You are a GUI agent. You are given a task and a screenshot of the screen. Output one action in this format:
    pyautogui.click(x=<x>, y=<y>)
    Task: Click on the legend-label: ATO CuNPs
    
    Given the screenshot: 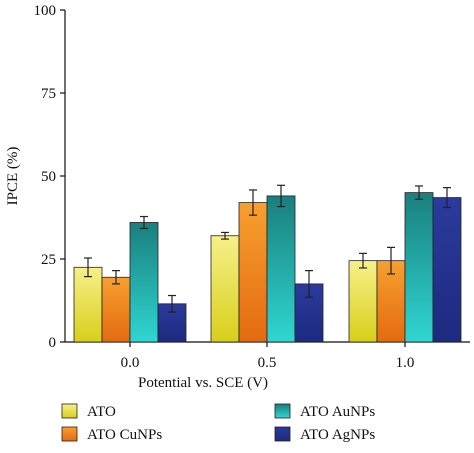 What is the action you would take?
    pyautogui.click(x=124, y=435)
    